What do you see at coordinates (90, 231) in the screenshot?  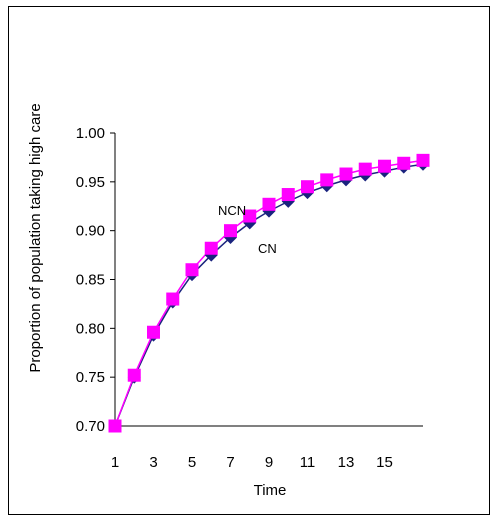 I see `y-tick-label: 0.90` at bounding box center [90, 231].